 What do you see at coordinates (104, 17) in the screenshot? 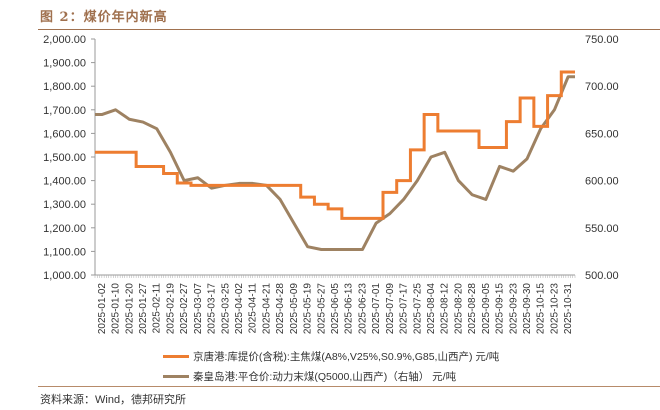
I see `chart-title: 图 2：煤价年内新高` at bounding box center [104, 17].